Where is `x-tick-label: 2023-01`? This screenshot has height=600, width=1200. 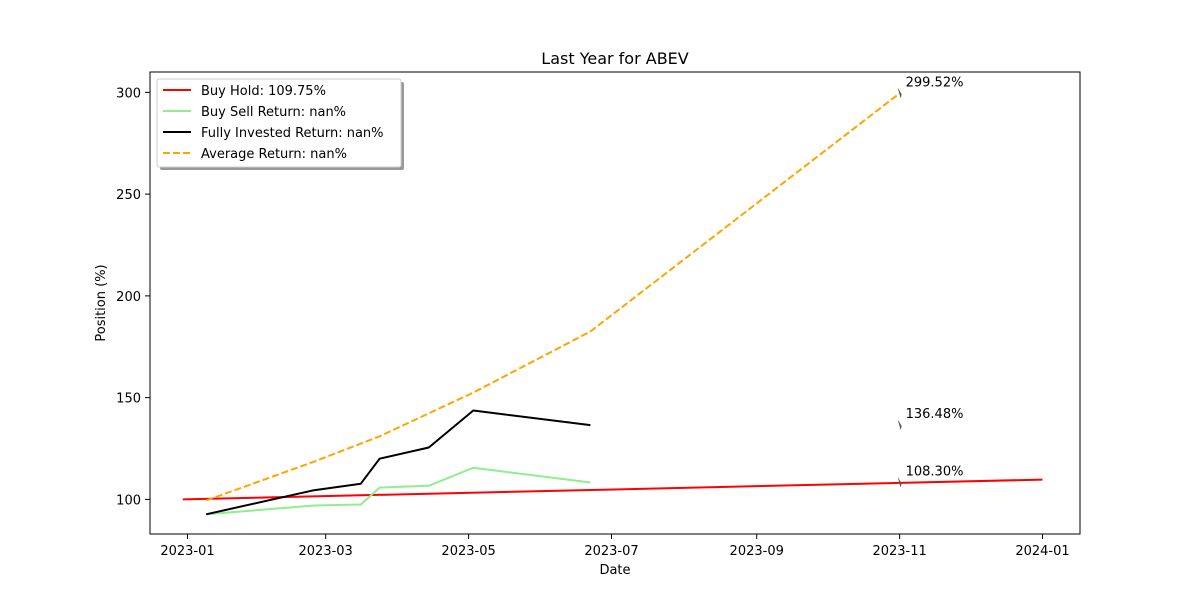
x-tick-label: 2023-01 is located at coordinates (187, 551).